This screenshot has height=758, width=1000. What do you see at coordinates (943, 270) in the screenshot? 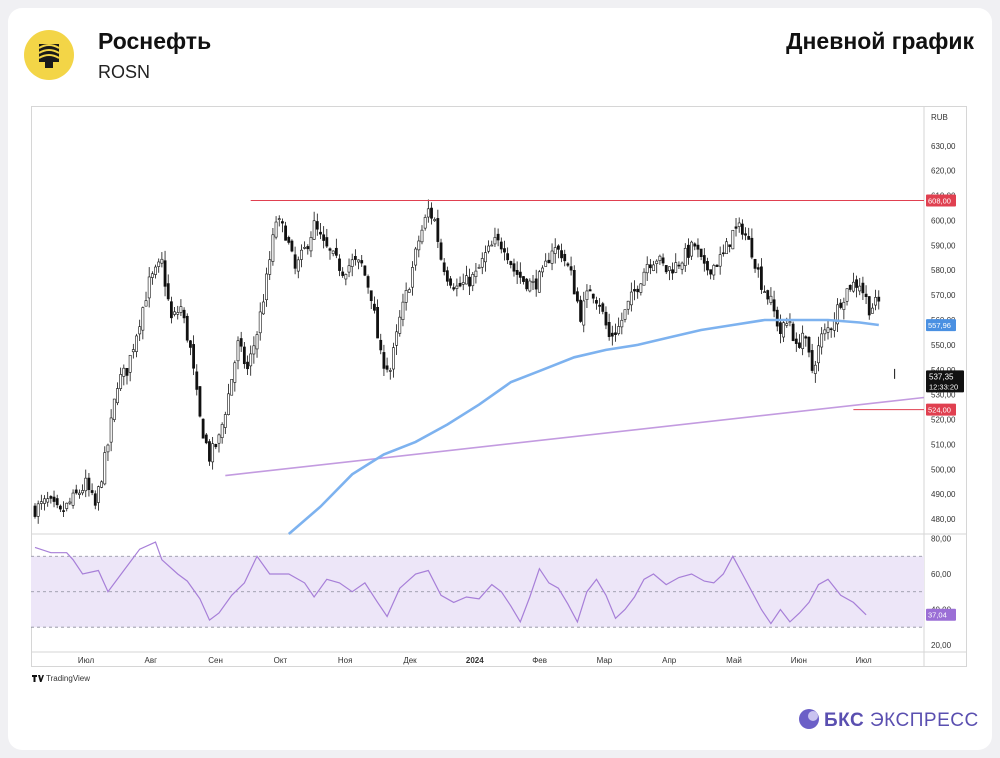
I see `price-tick-label: 580,00` at bounding box center [943, 270].